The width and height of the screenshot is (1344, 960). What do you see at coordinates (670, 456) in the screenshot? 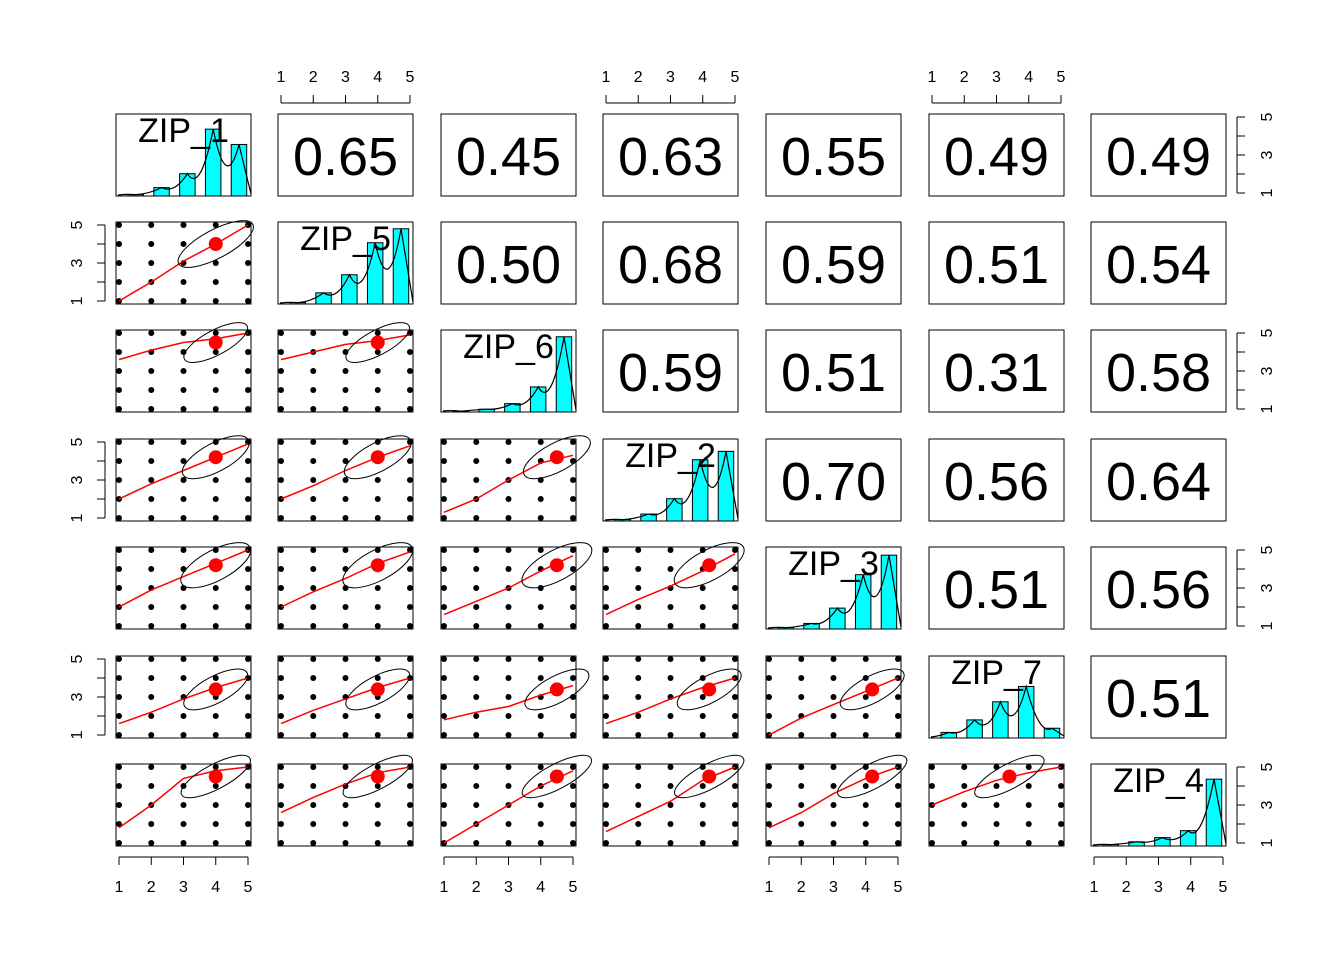
I see `variable-name-label: ZIP_2` at bounding box center [670, 456].